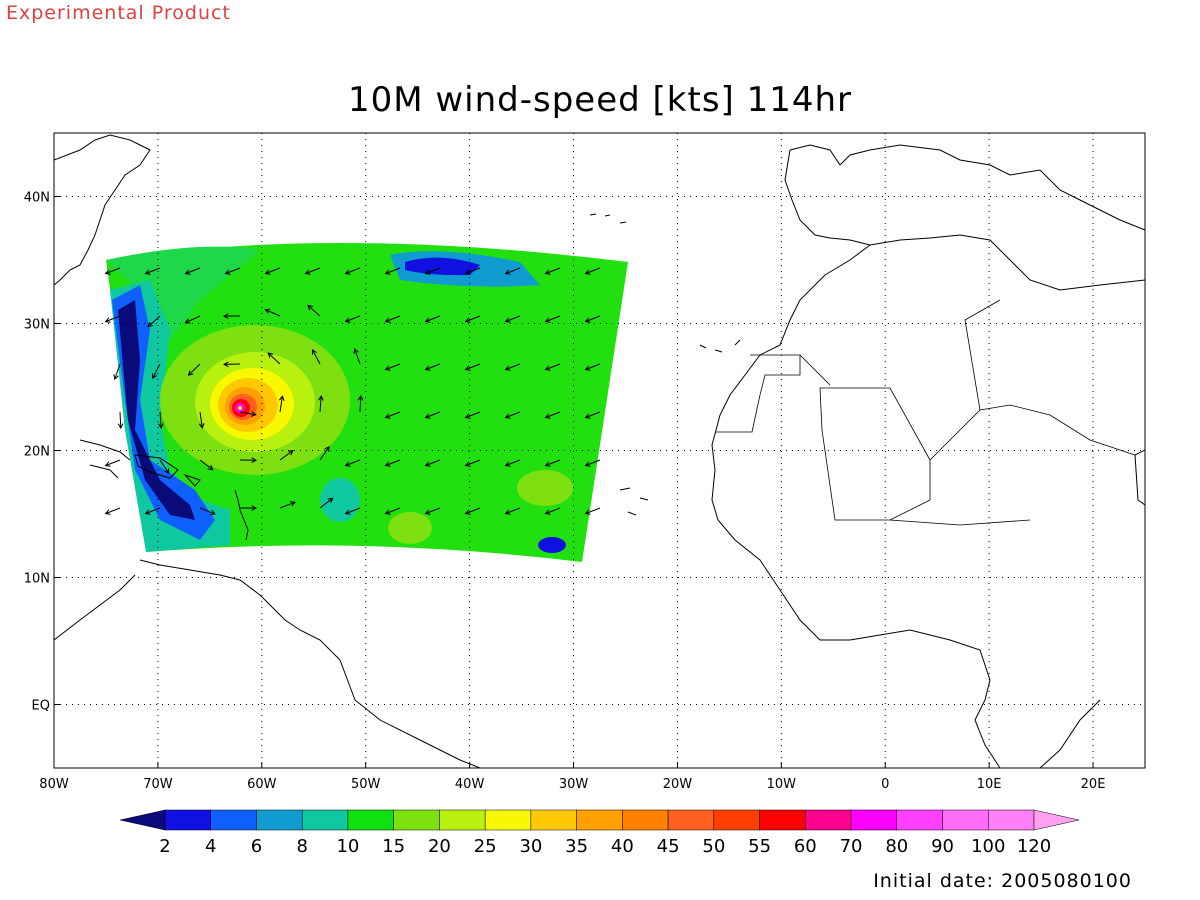  Describe the element at coordinates (885, 784) in the screenshot. I see `lon-tick-label: 0` at that location.